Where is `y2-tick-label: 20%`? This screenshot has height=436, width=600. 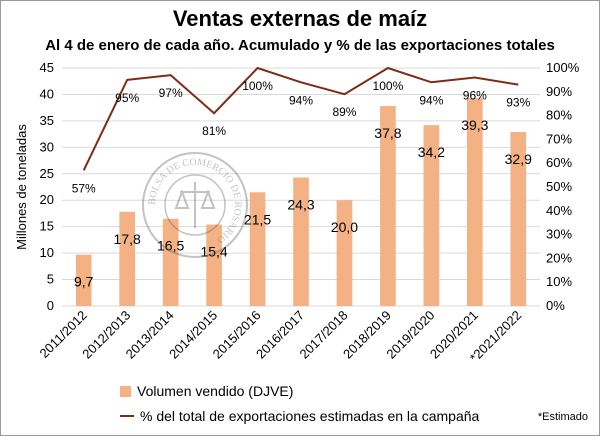 y2-tick-label: 20% is located at coordinates (559, 257).